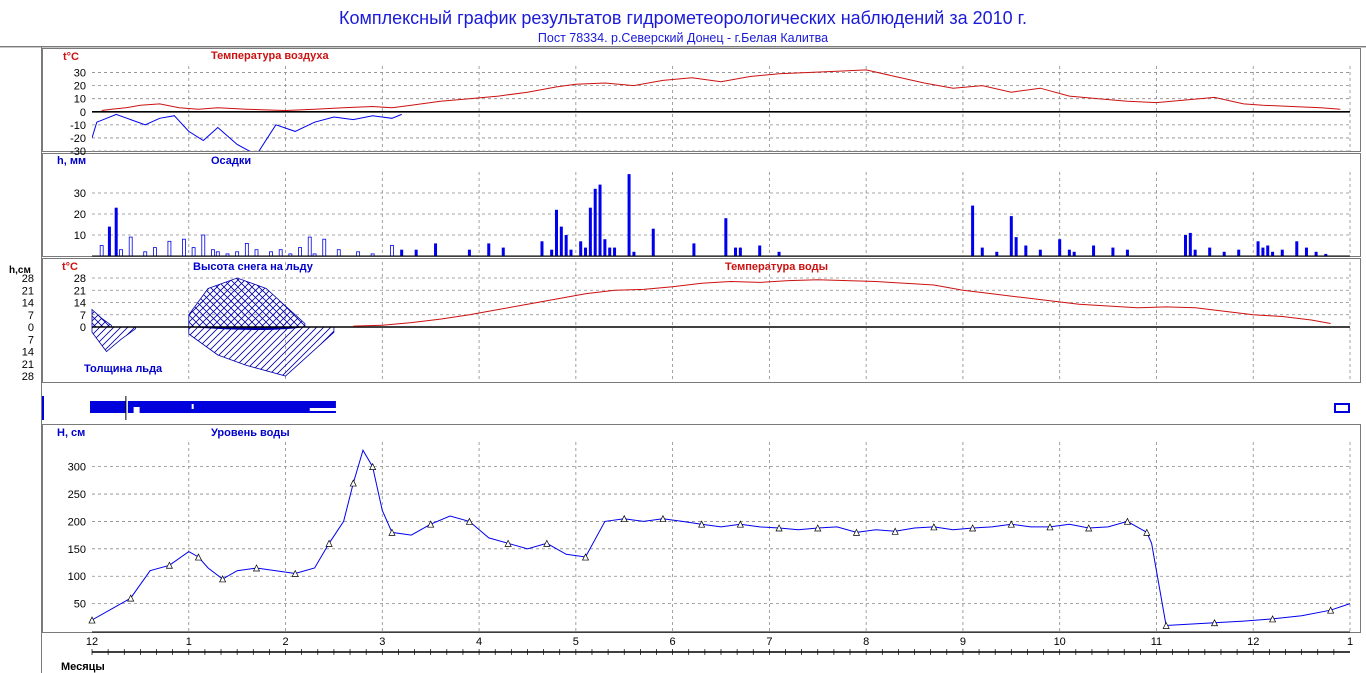 The width and height of the screenshot is (1366, 673). Describe the element at coordinates (70, 267) in the screenshot. I see `water-temp-unit-label: t°C` at that location.